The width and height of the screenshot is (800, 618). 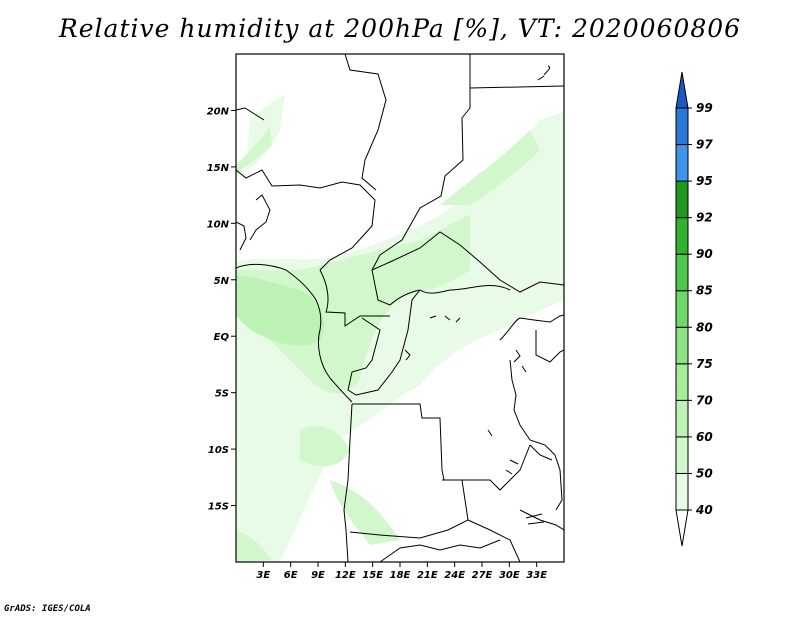 I want to click on lon-label: 33E, so click(x=536, y=575).